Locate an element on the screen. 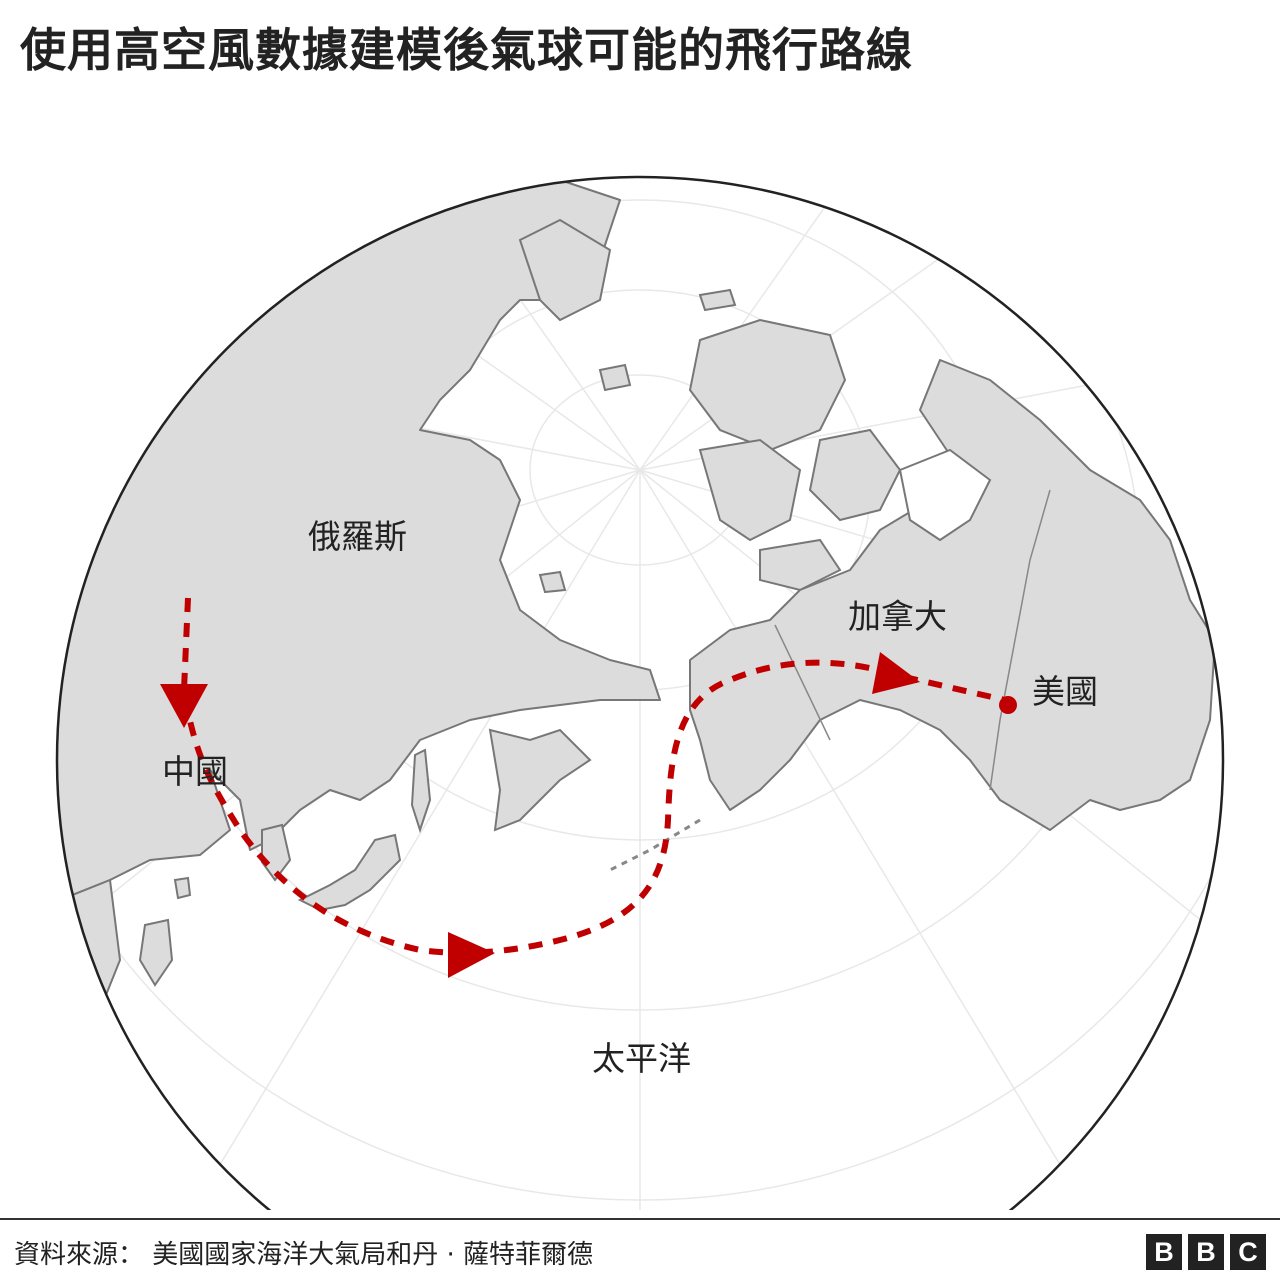 The width and height of the screenshot is (1280, 1280). endpoint-dot is located at coordinates (1008, 705).